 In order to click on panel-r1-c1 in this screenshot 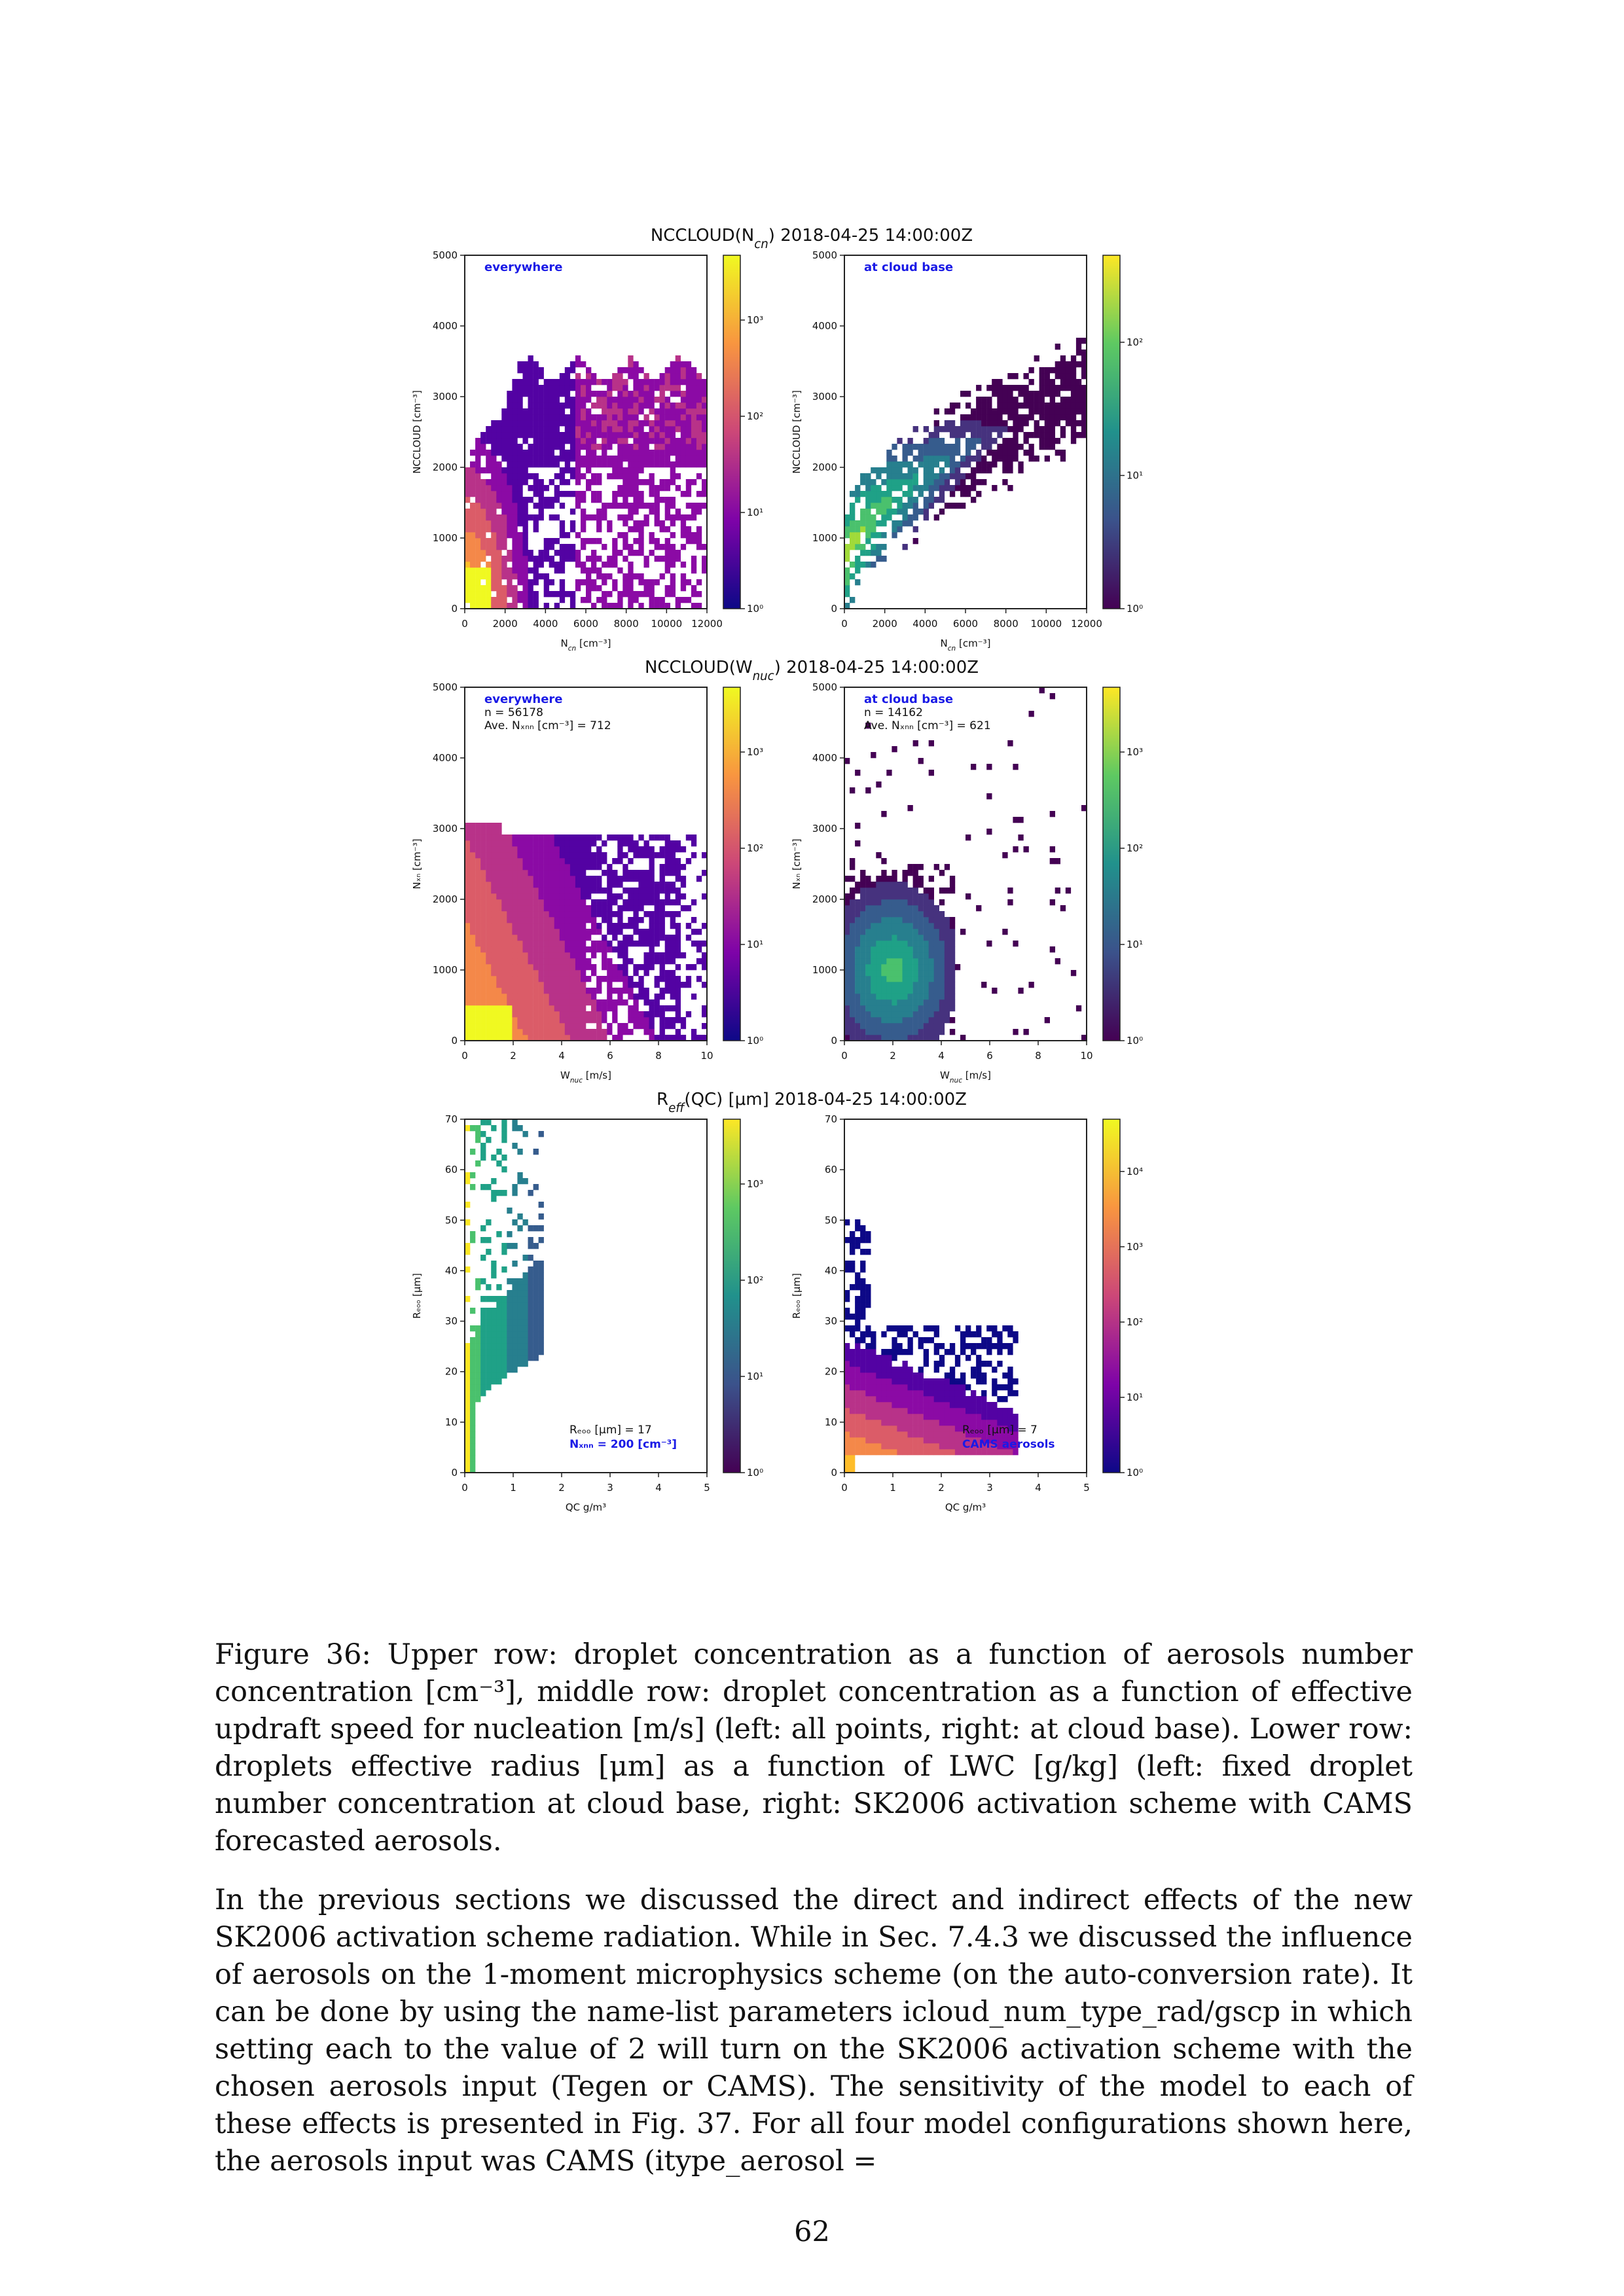, I will do `click(602, 434)`.